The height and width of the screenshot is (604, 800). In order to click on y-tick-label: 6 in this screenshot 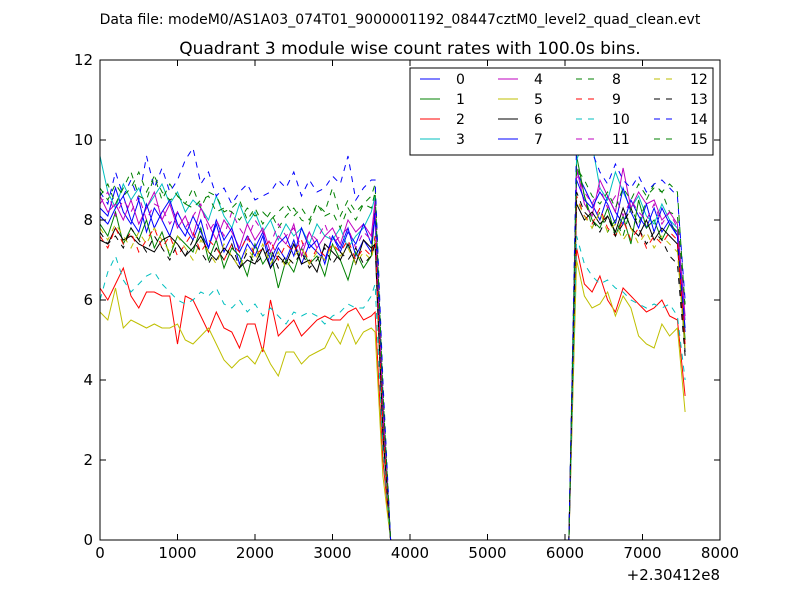, I will do `click(88, 300)`.